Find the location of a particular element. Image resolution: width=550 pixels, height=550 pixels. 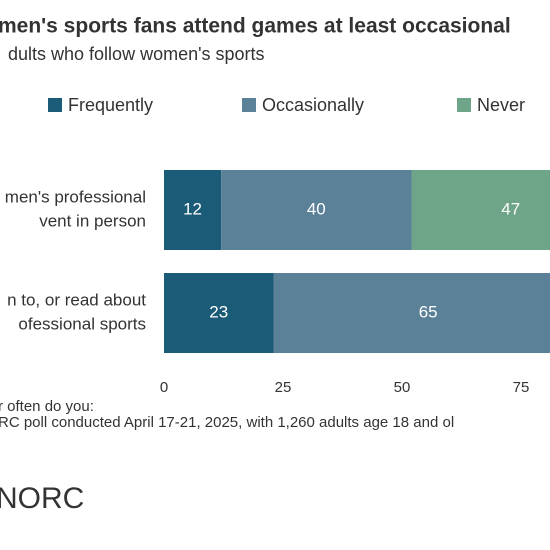

x-tick-label: 0 is located at coordinates (164, 387).